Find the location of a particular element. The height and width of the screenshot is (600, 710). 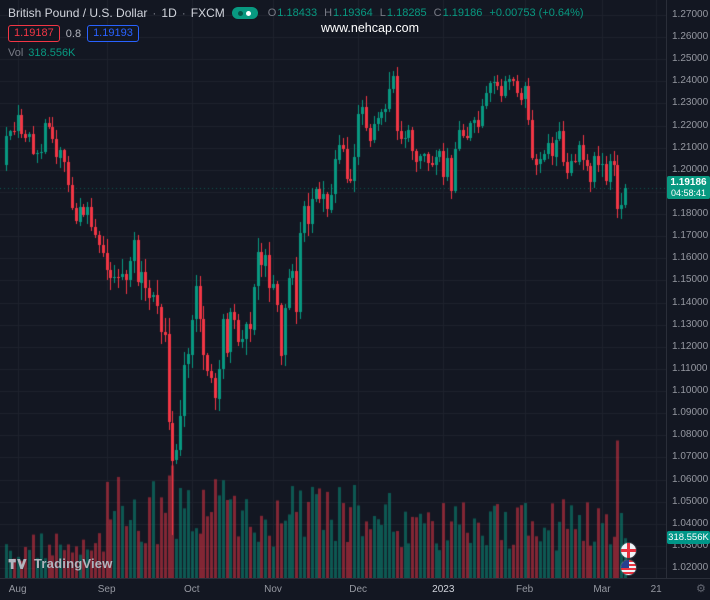

last-price-badge: 1.19186 04:58:41 is located at coordinates (688, 187).